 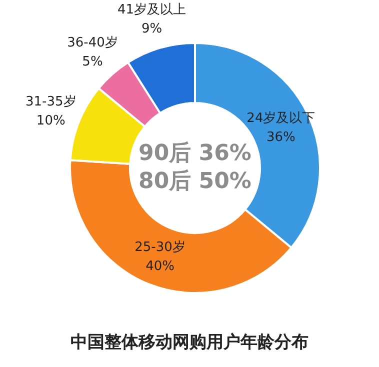 What do you see at coordinates (160, 266) in the screenshot?
I see `data-label: 40%` at bounding box center [160, 266].